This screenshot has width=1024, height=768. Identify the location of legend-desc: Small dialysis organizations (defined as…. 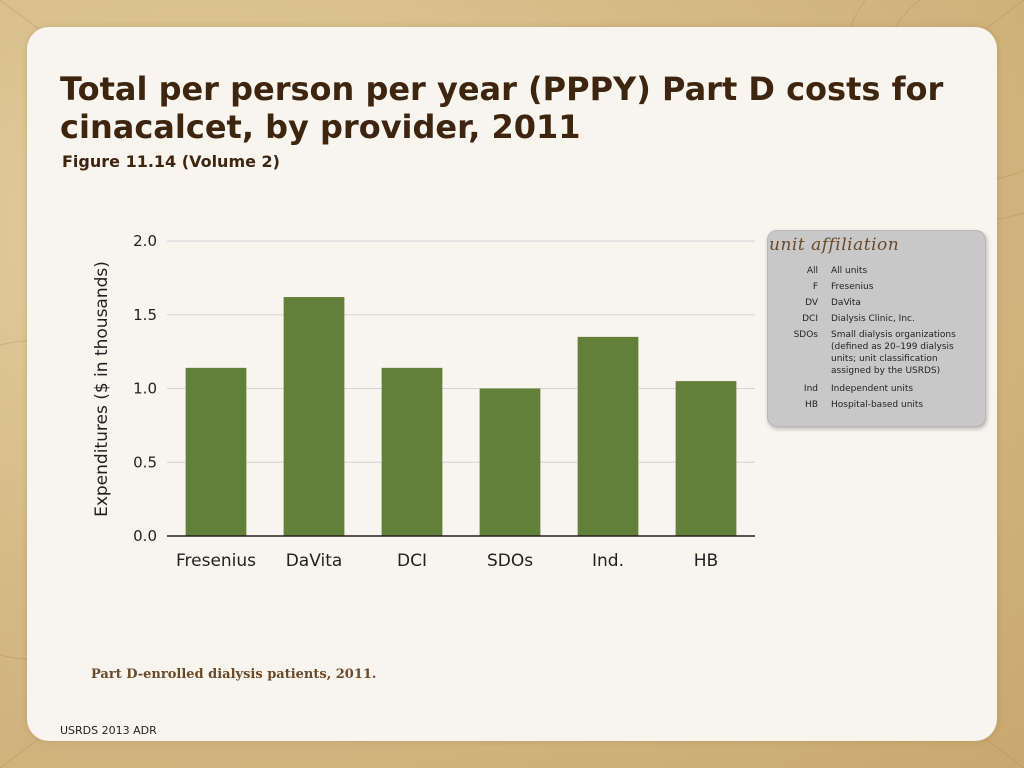
(893, 353).